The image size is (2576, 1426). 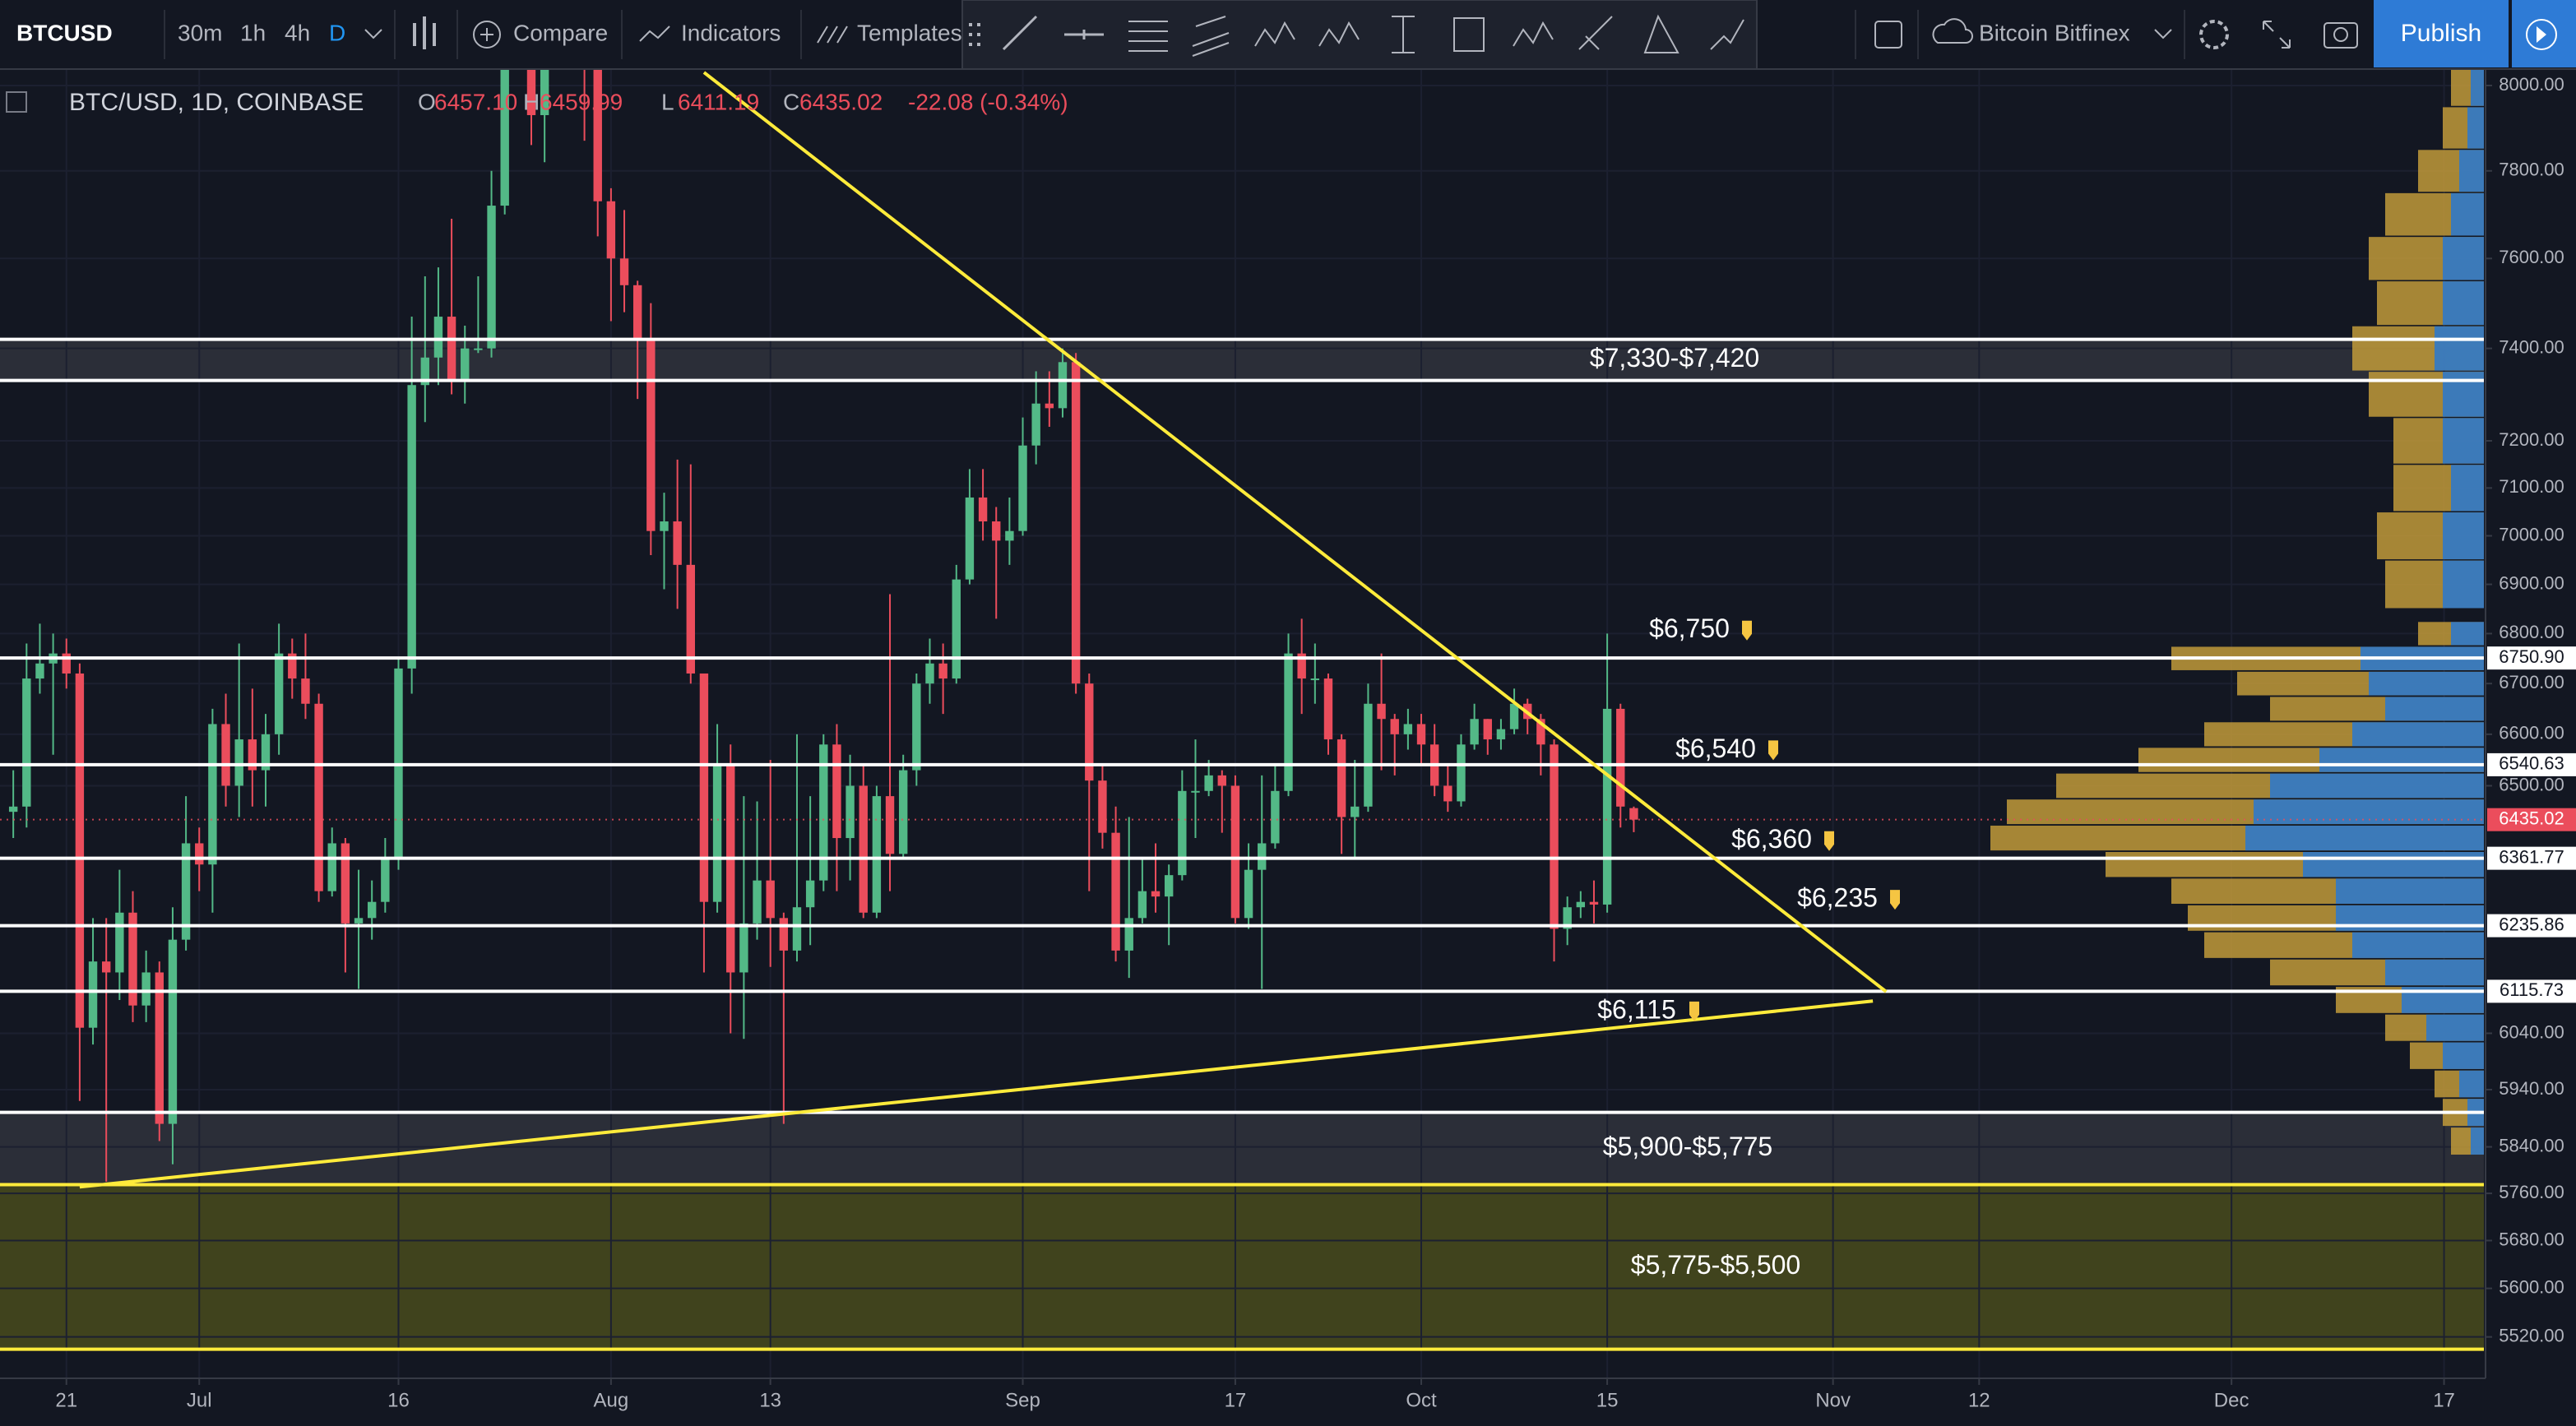 I want to click on y-tick-label: 7800.00, so click(x=2532, y=170).